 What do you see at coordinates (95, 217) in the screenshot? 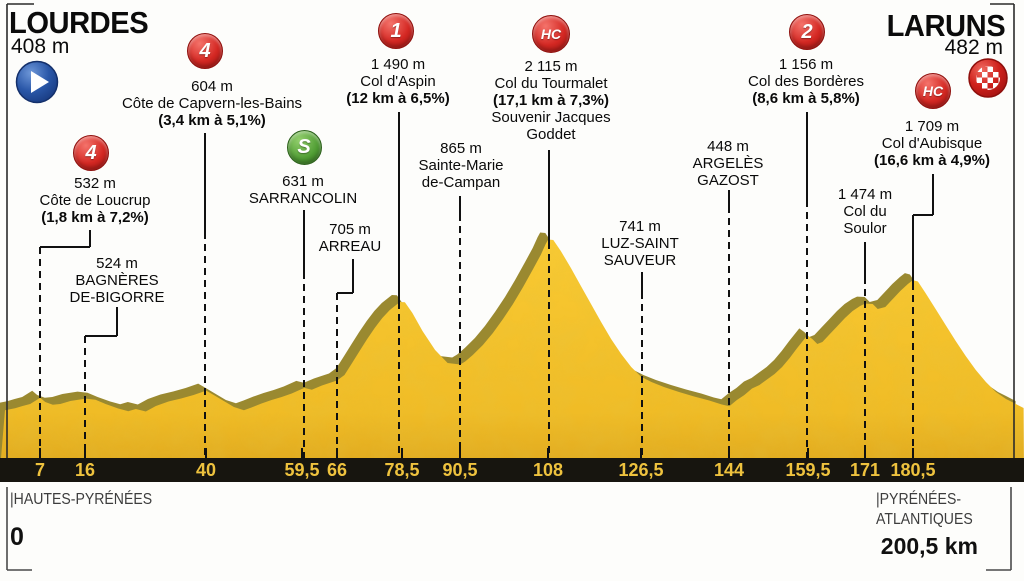
I see `marker-label-line: (1,8 km à 7,2%)` at bounding box center [95, 217].